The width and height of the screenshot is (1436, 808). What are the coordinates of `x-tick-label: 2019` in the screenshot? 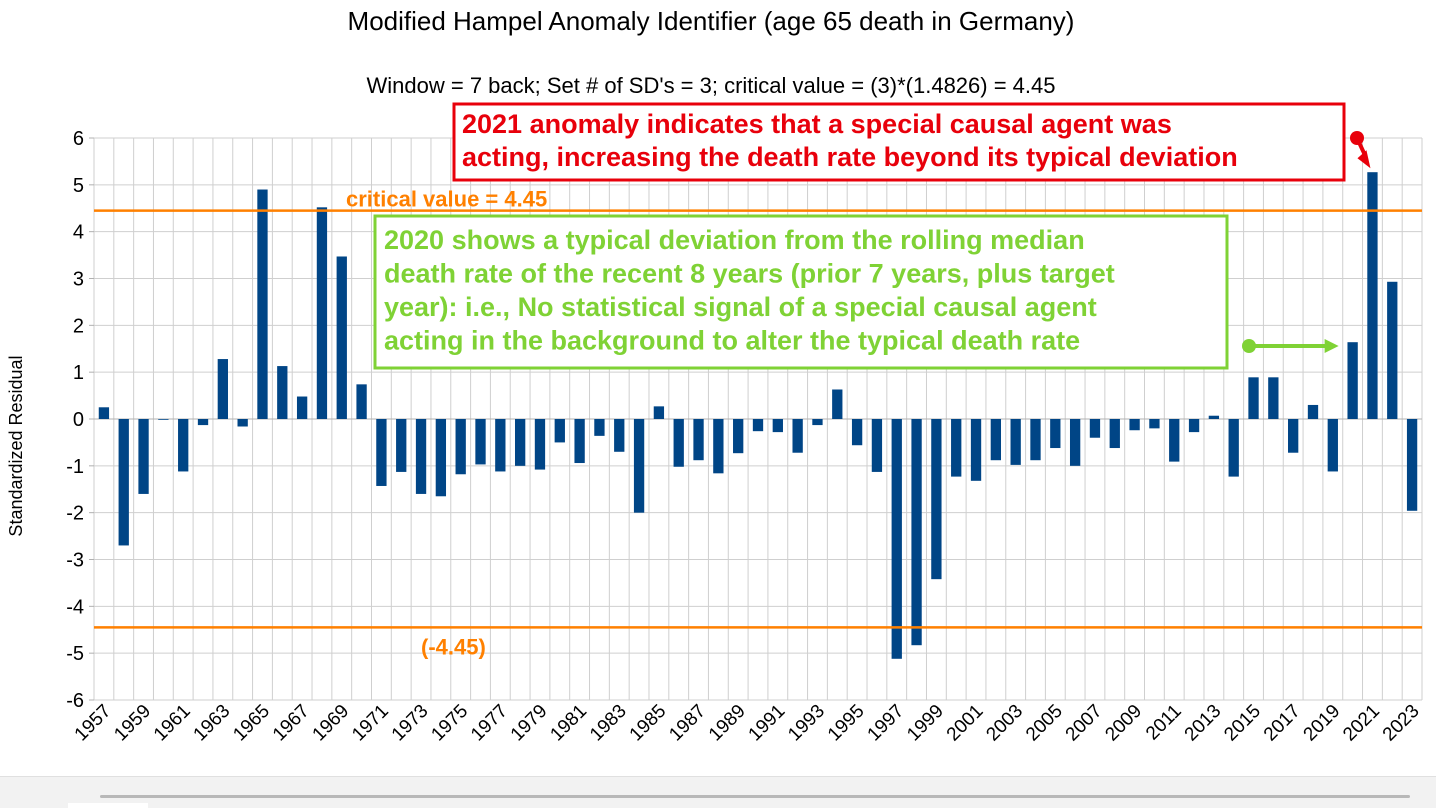 It's located at (1322, 723).